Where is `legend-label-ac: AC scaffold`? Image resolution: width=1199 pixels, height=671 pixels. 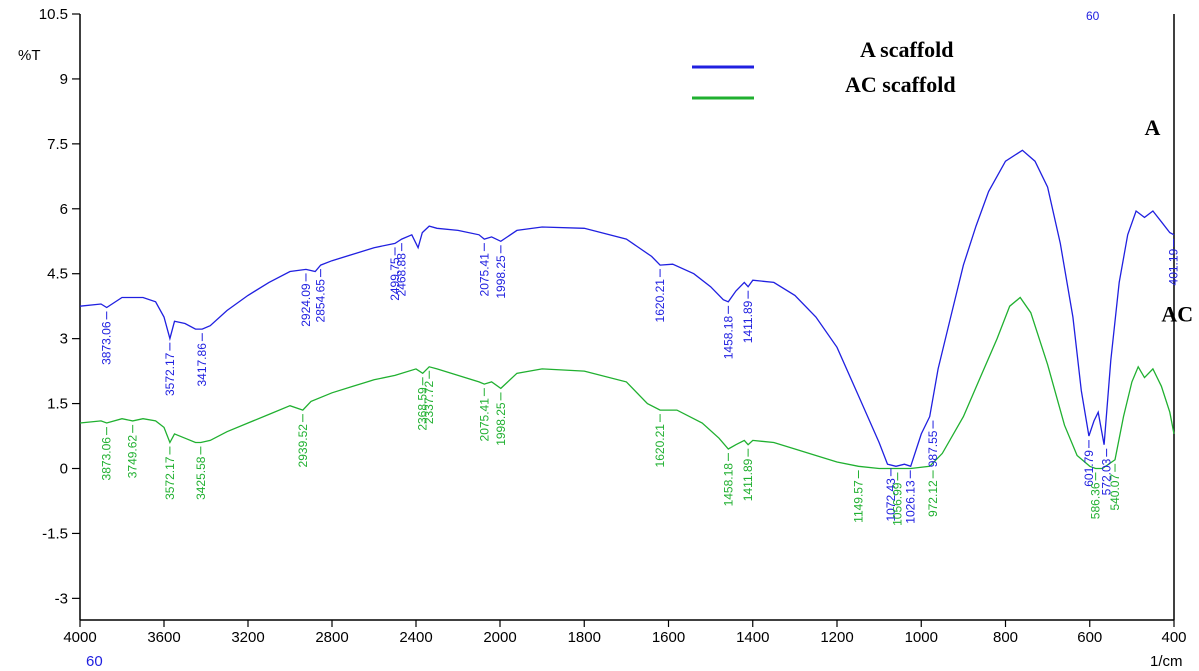 legend-label-ac: AC scaffold is located at coordinates (900, 84).